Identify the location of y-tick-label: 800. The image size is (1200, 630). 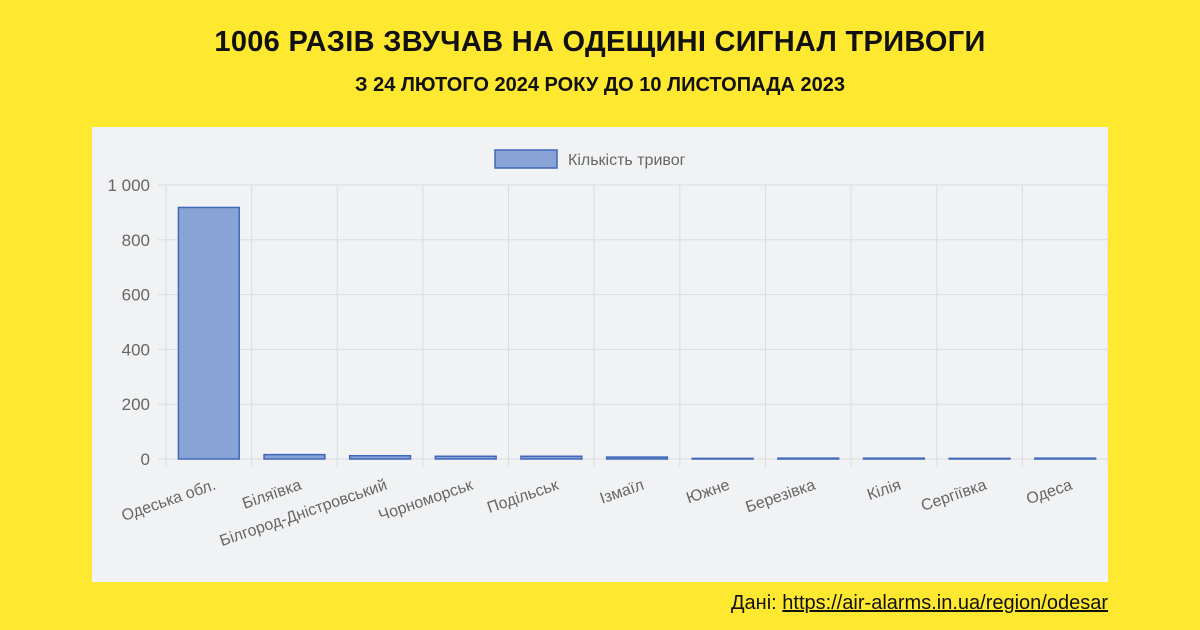
(136, 240).